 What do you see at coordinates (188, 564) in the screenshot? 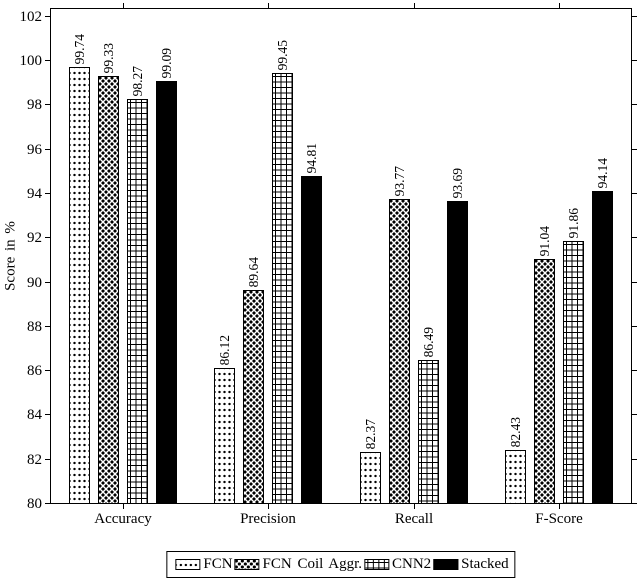
I see `legend-swatch-dots-icon` at bounding box center [188, 564].